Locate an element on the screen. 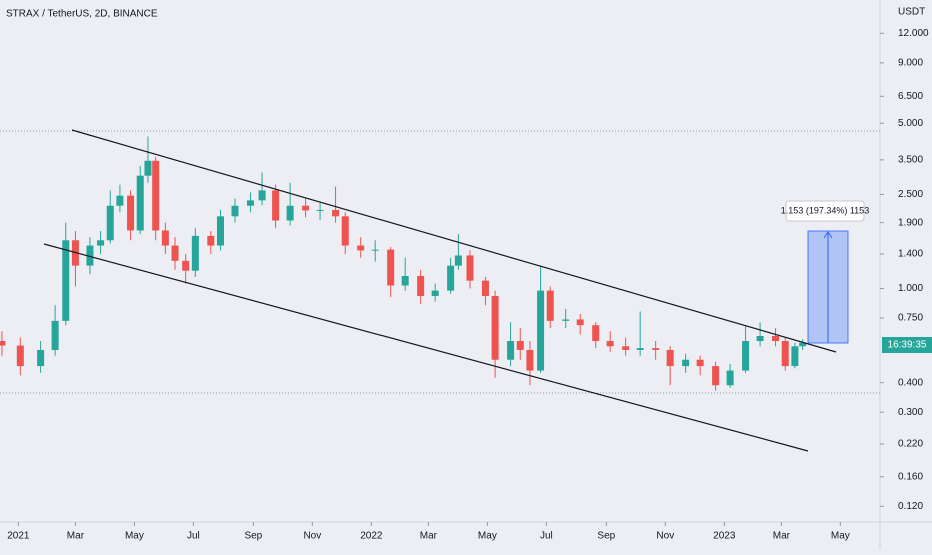 This screenshot has height=555, width=932. x-tick-label: 2023 is located at coordinates (724, 536).